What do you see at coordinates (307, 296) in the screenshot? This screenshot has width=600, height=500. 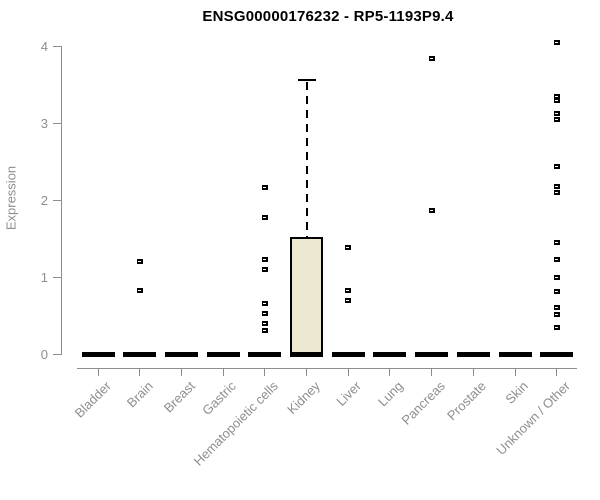 I see `box-body` at bounding box center [307, 296].